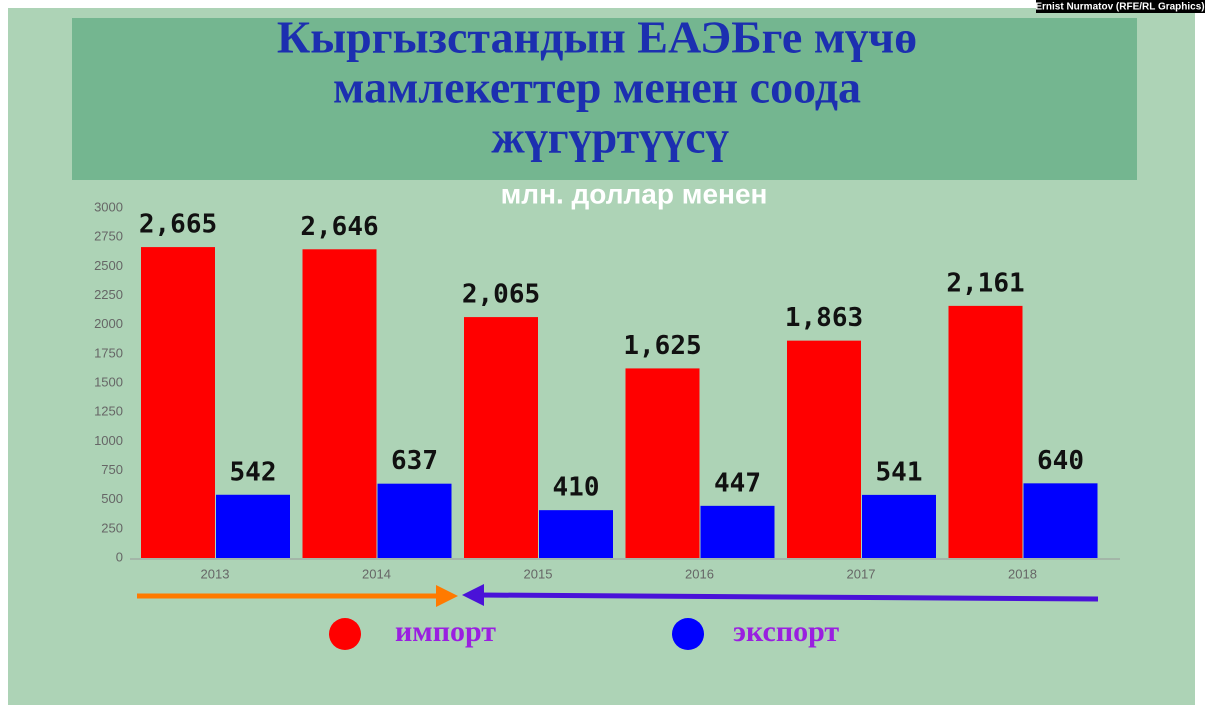  Describe the element at coordinates (108, 265) in the screenshot. I see `y-tick-label: 2500` at that location.